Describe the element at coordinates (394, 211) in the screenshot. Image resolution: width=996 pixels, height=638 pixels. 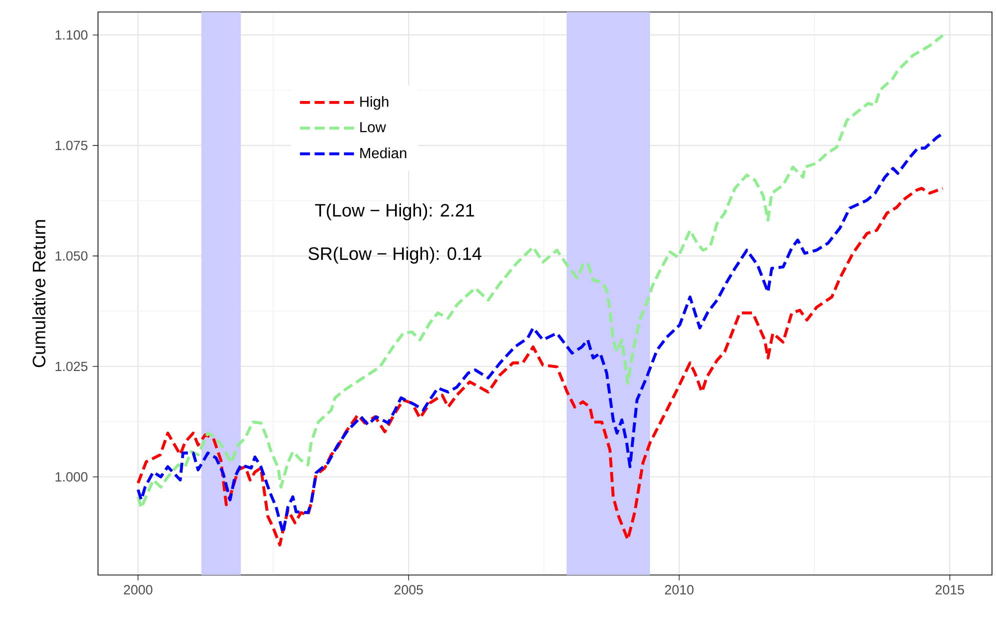
I see `annotation: T(Low − High): 2.21` at that location.